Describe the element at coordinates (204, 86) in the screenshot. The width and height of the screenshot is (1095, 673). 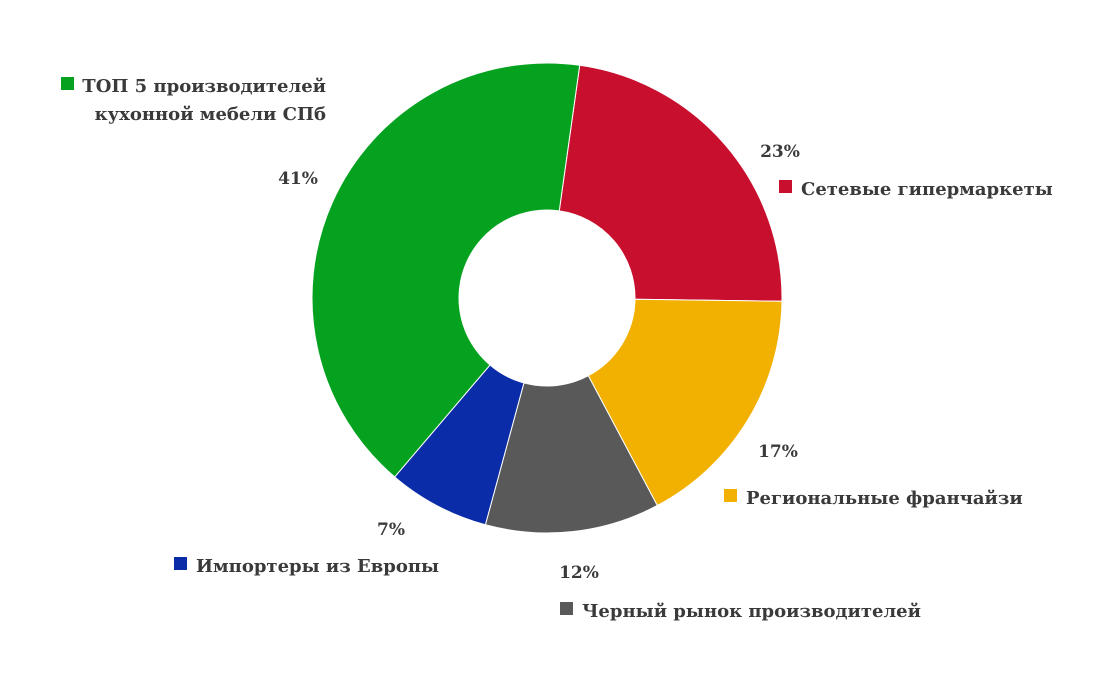
I see `slice-category-label: ТОП 5 производителей` at that location.